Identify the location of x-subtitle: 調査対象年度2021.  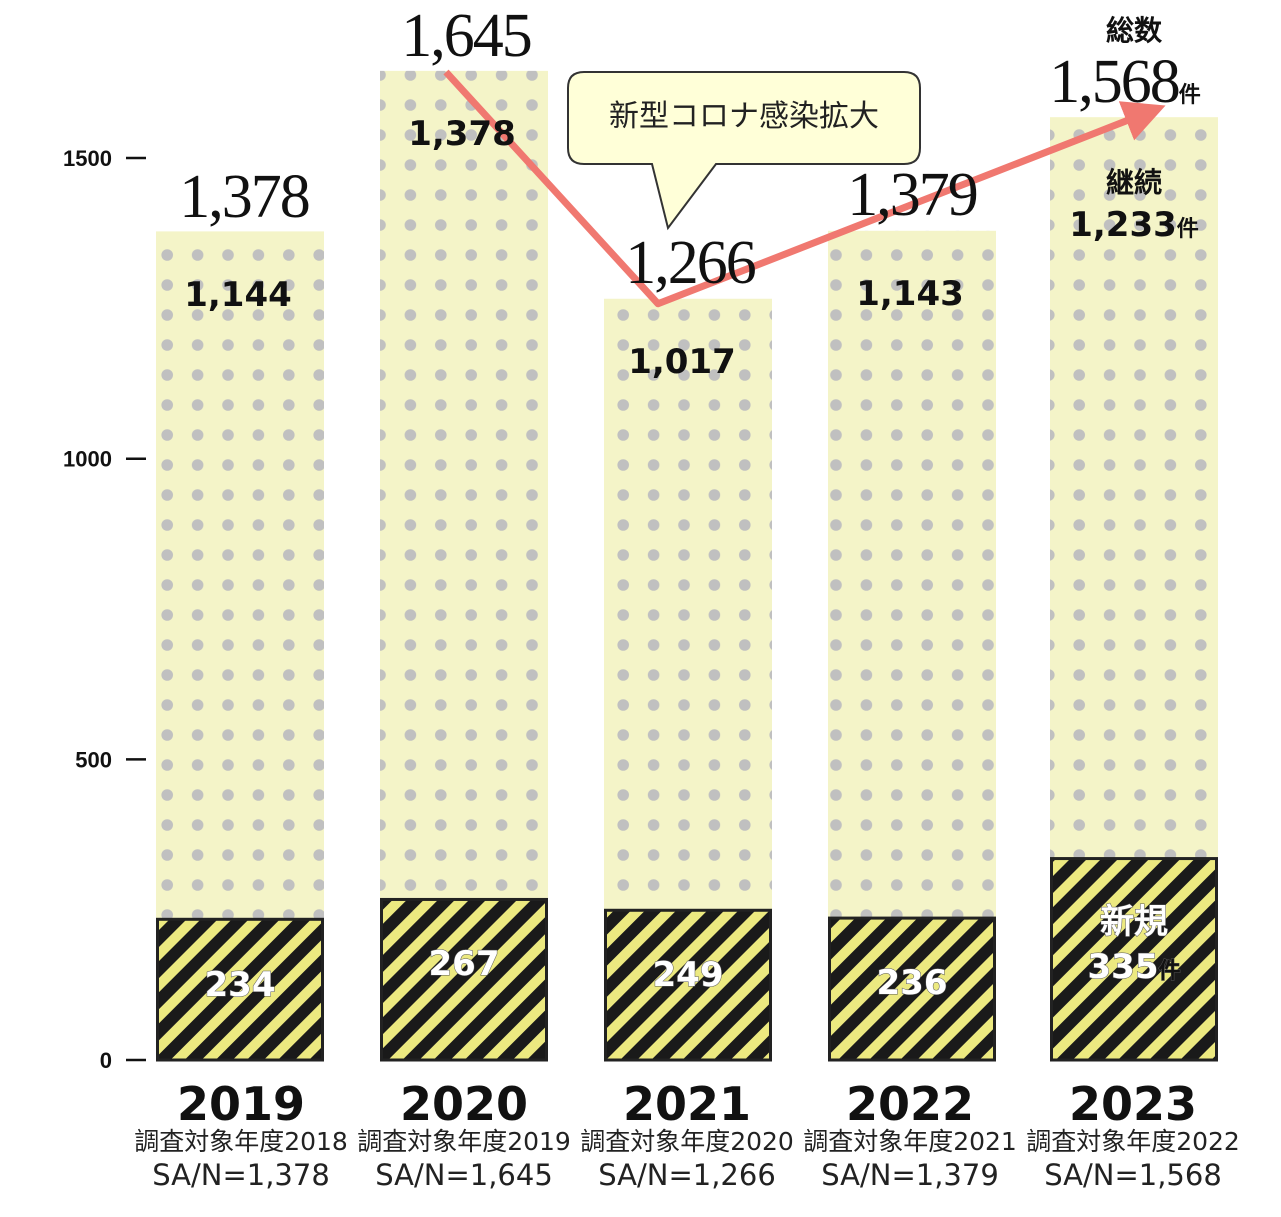
(910, 1141).